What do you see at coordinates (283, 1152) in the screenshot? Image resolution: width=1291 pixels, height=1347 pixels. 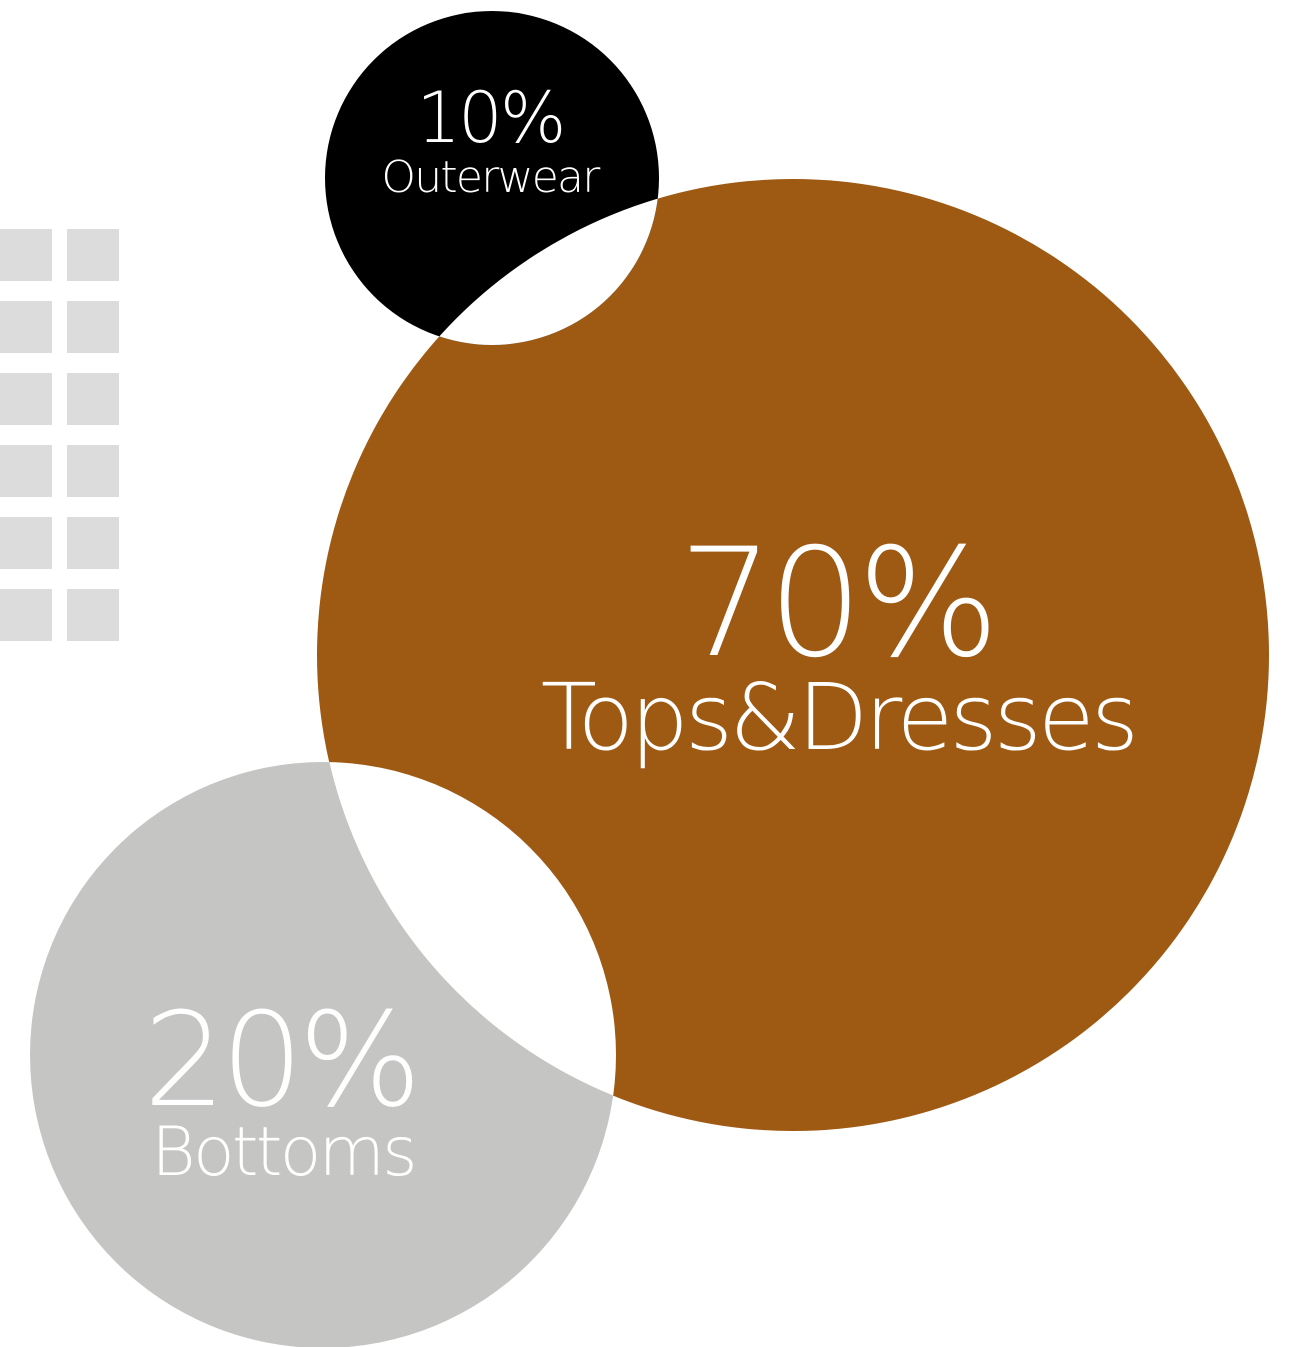 I see `bottoms-category-label: Bottoms` at bounding box center [283, 1152].